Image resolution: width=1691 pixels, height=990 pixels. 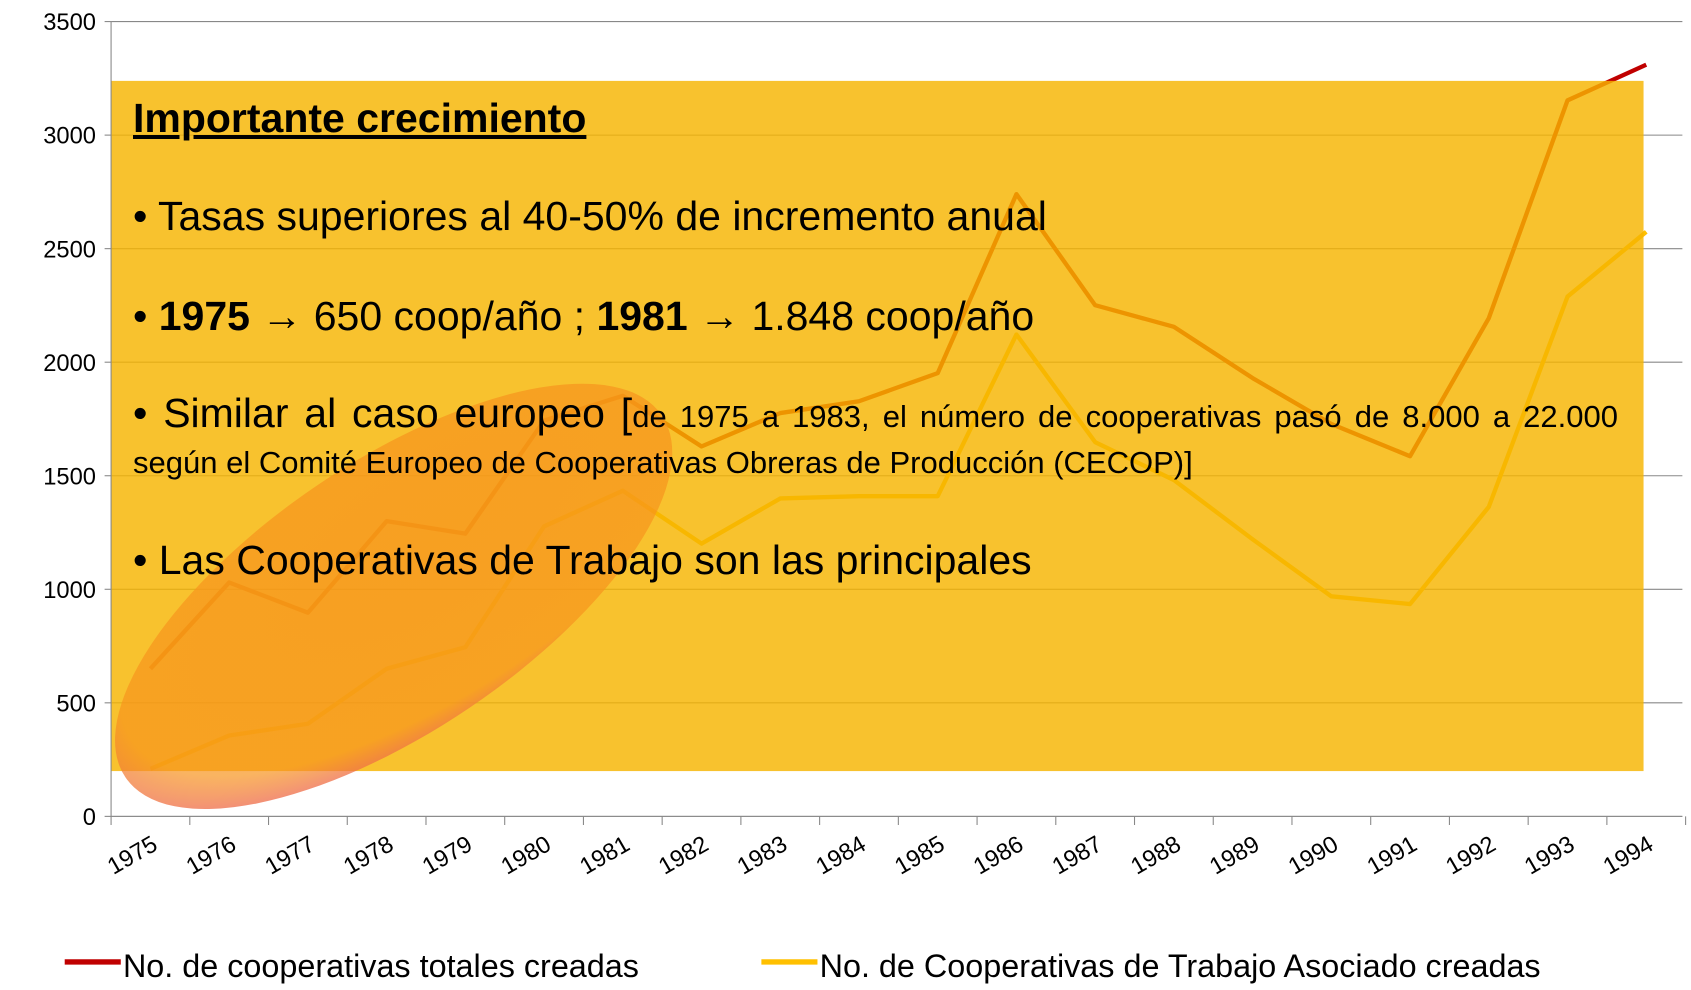 What do you see at coordinates (369, 855) in the screenshot?
I see `x-tick-label: 1978` at bounding box center [369, 855].